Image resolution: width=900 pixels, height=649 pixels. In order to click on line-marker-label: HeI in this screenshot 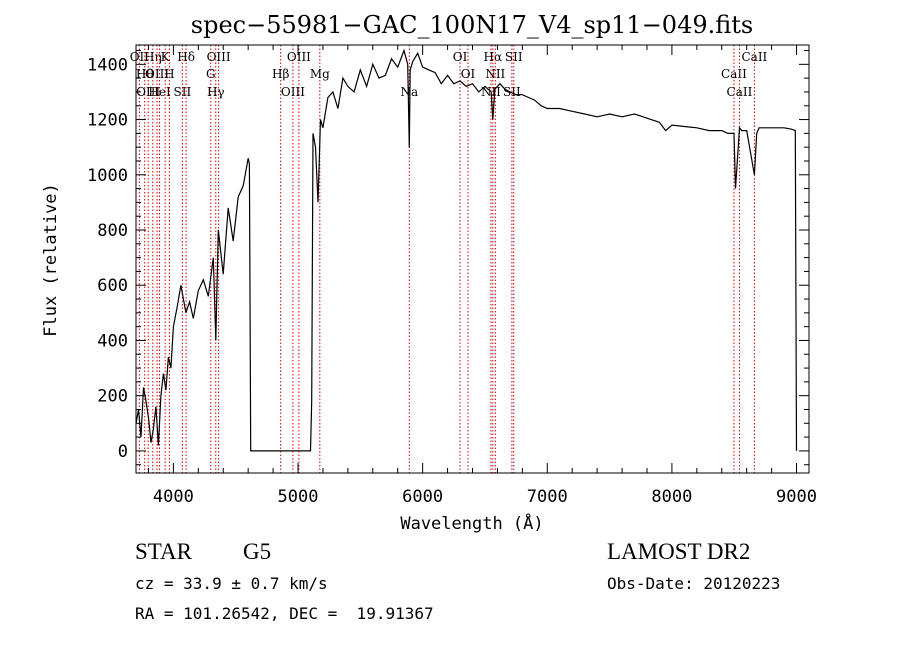, I will do `click(159, 92)`.